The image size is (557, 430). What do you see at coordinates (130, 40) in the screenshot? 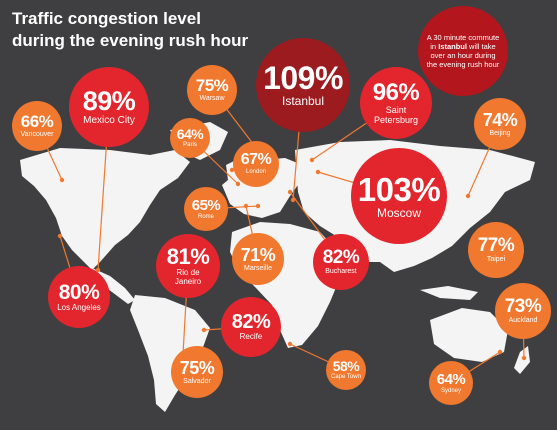
I see `title-line-2: during the evening rush hour` at bounding box center [130, 40].